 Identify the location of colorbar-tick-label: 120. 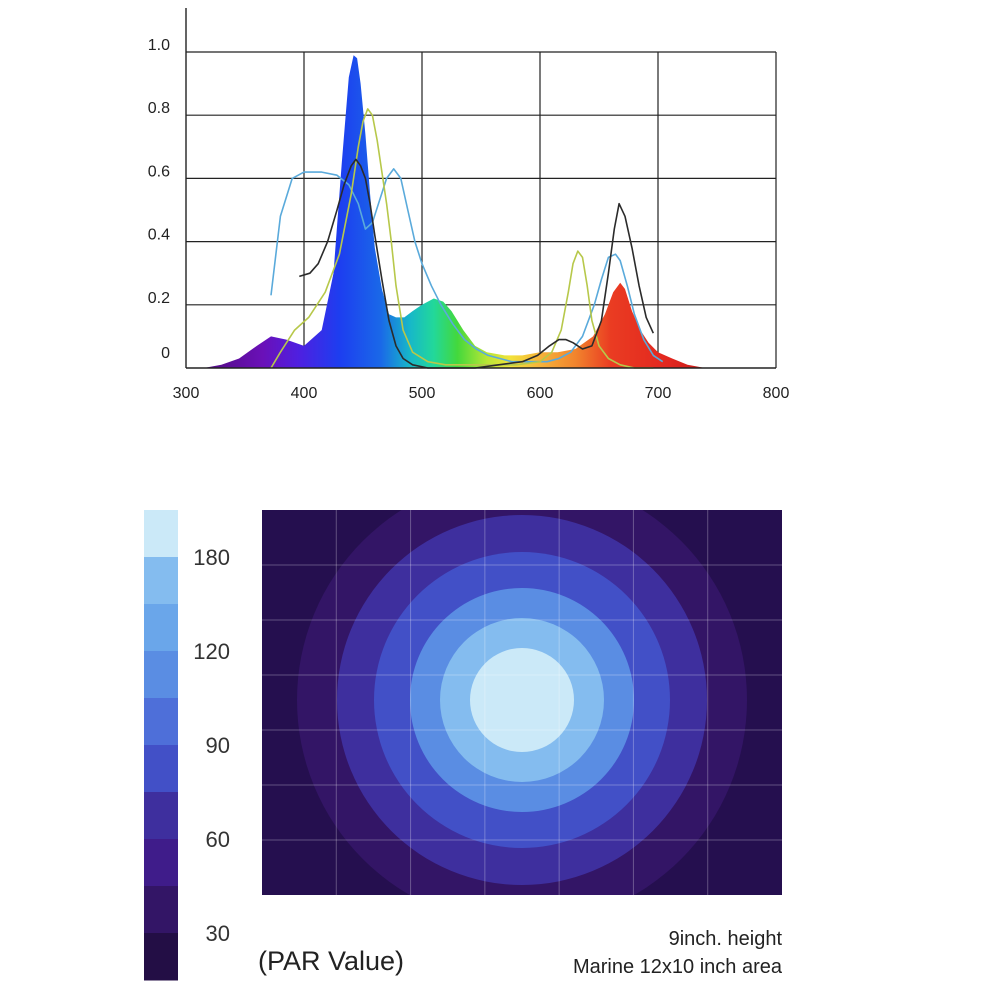
(211, 651).